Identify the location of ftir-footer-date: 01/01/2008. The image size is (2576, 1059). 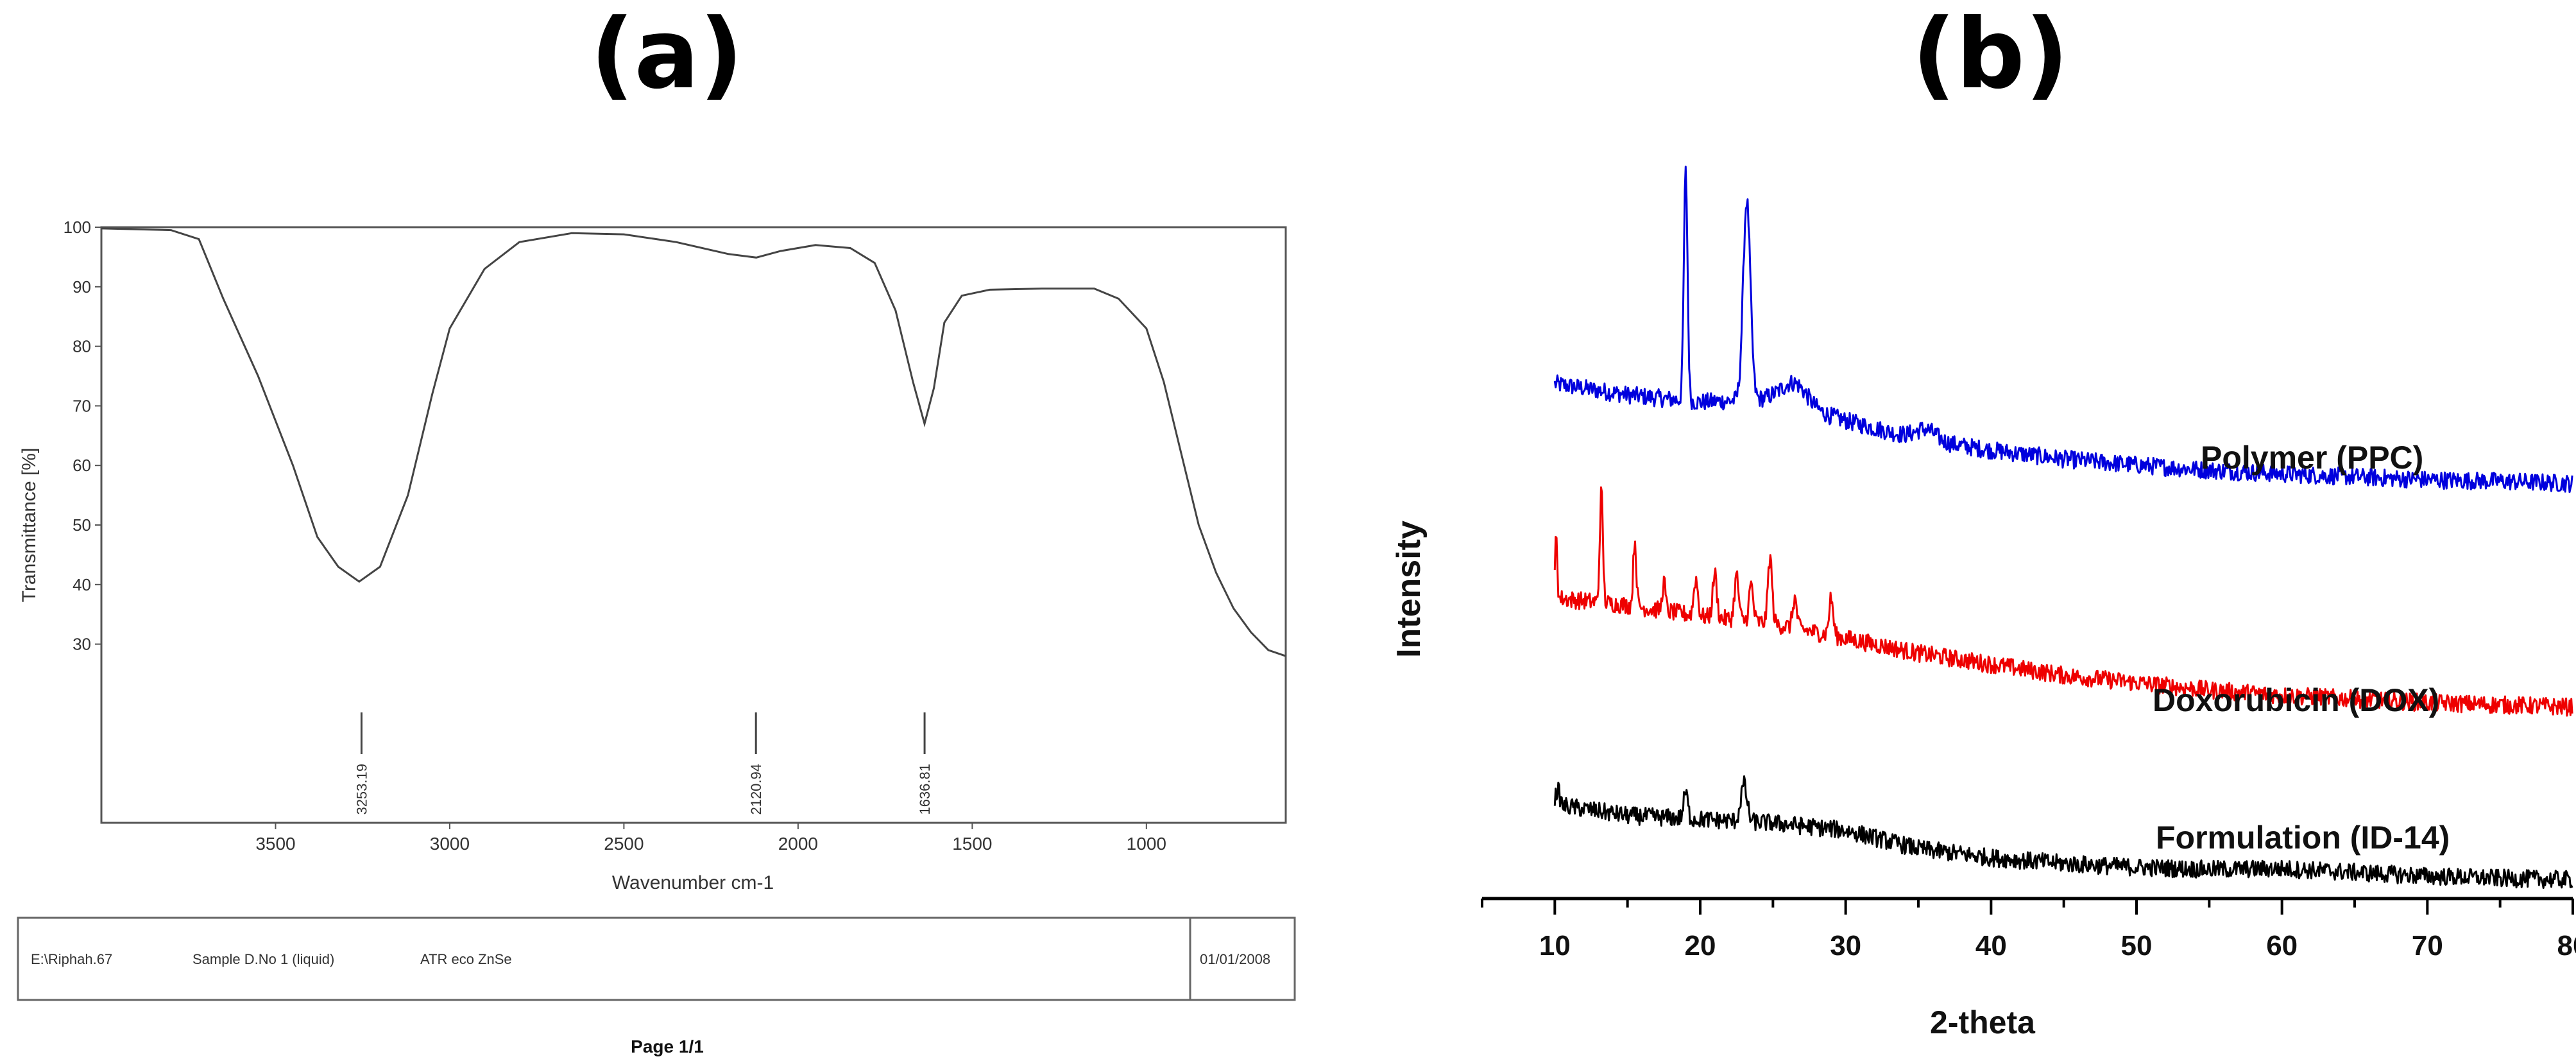
(1235, 959).